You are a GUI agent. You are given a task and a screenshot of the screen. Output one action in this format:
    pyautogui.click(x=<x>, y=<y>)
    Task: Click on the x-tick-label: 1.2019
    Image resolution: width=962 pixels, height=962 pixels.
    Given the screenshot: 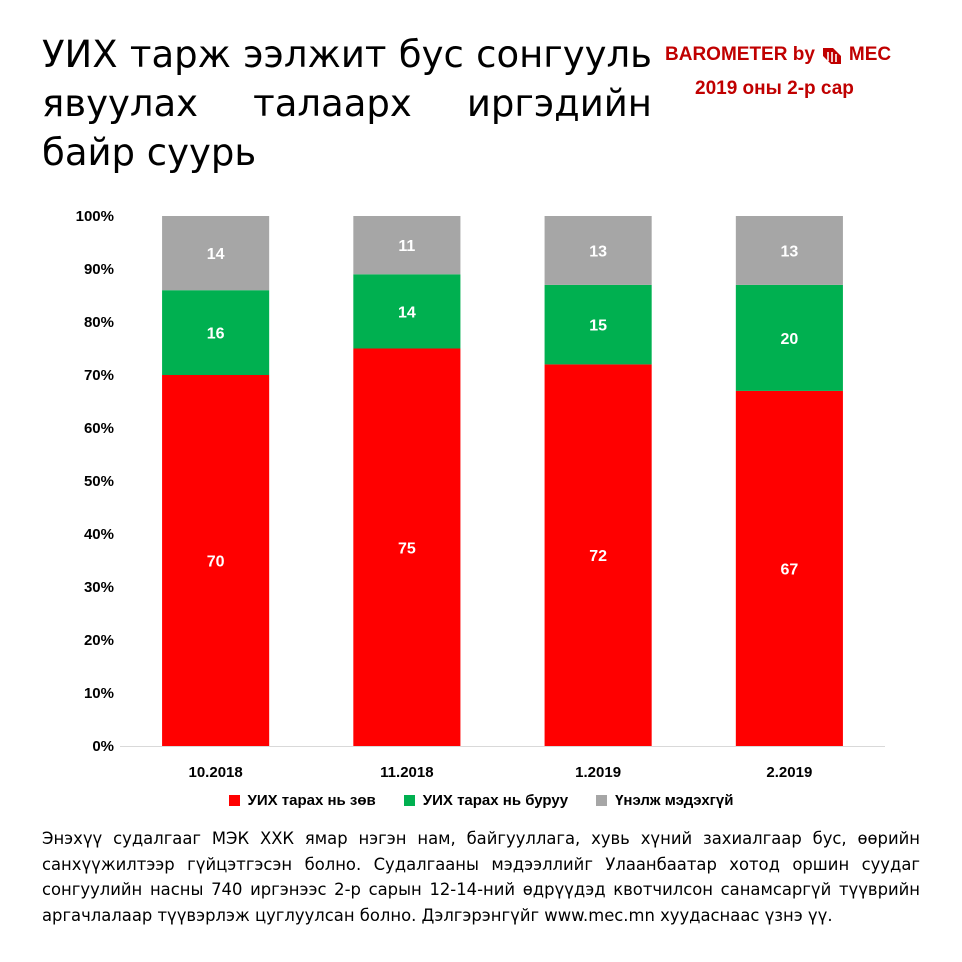 What is the action you would take?
    pyautogui.click(x=598, y=772)
    